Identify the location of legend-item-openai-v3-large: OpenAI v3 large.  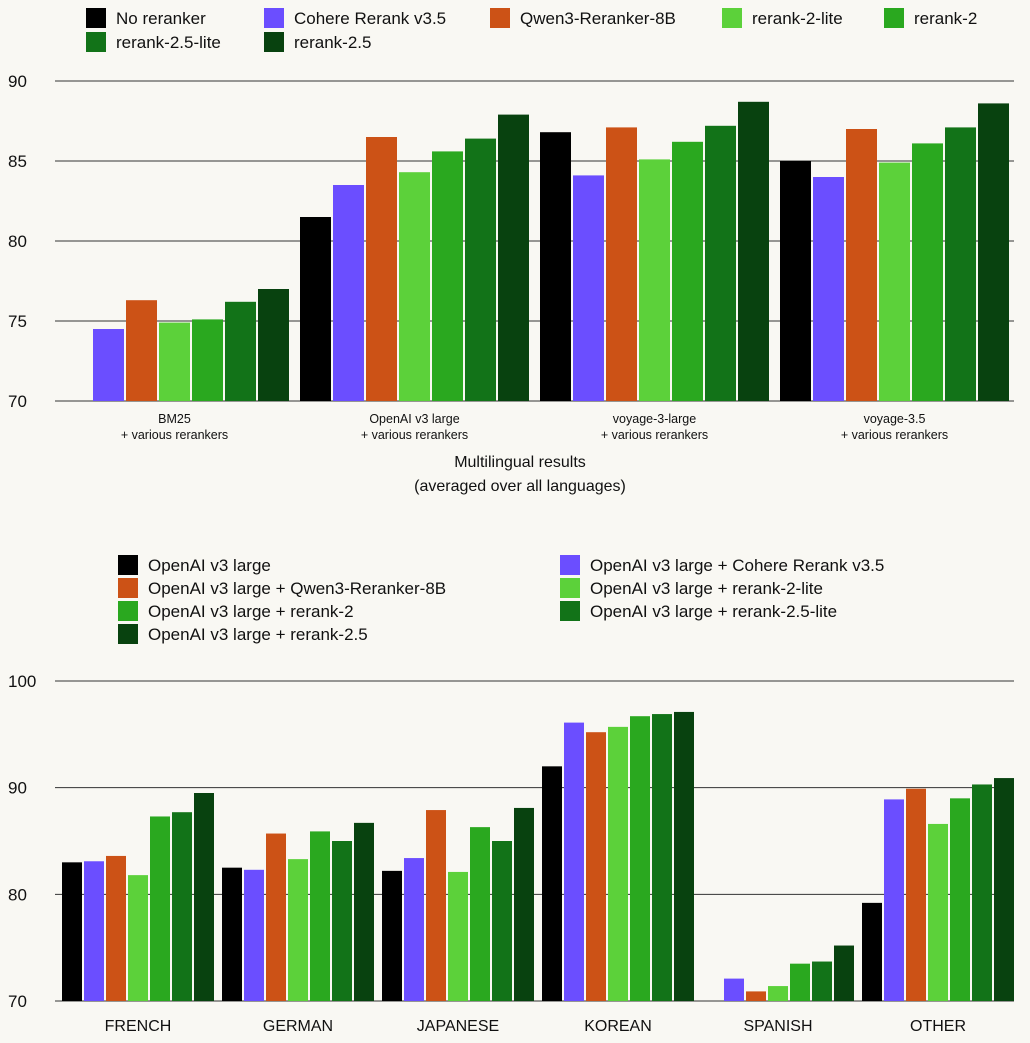
(194, 565).